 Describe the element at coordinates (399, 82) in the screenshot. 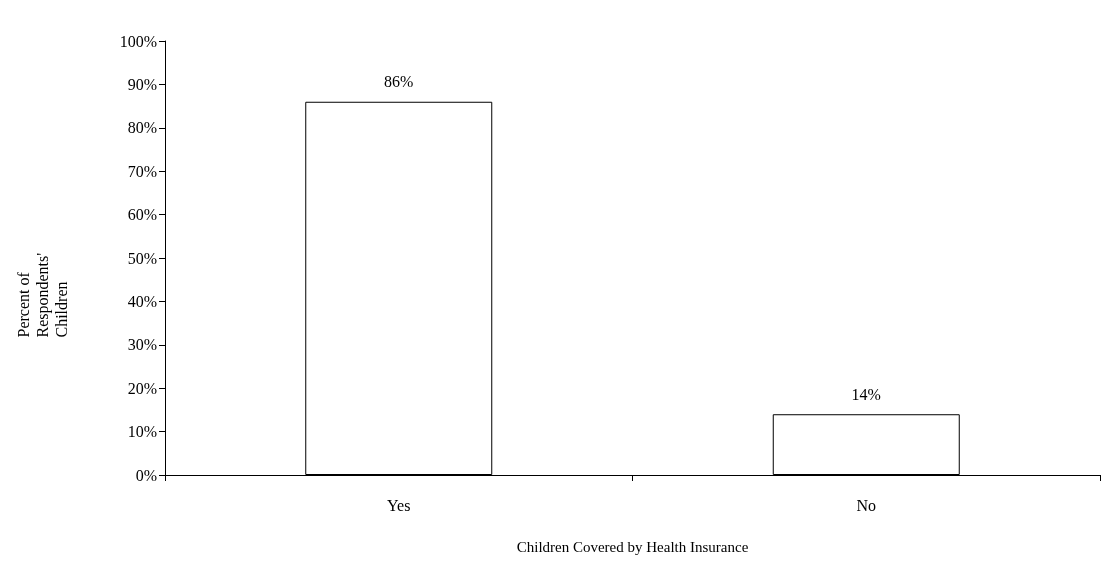

I see `data-label: 86%` at that location.